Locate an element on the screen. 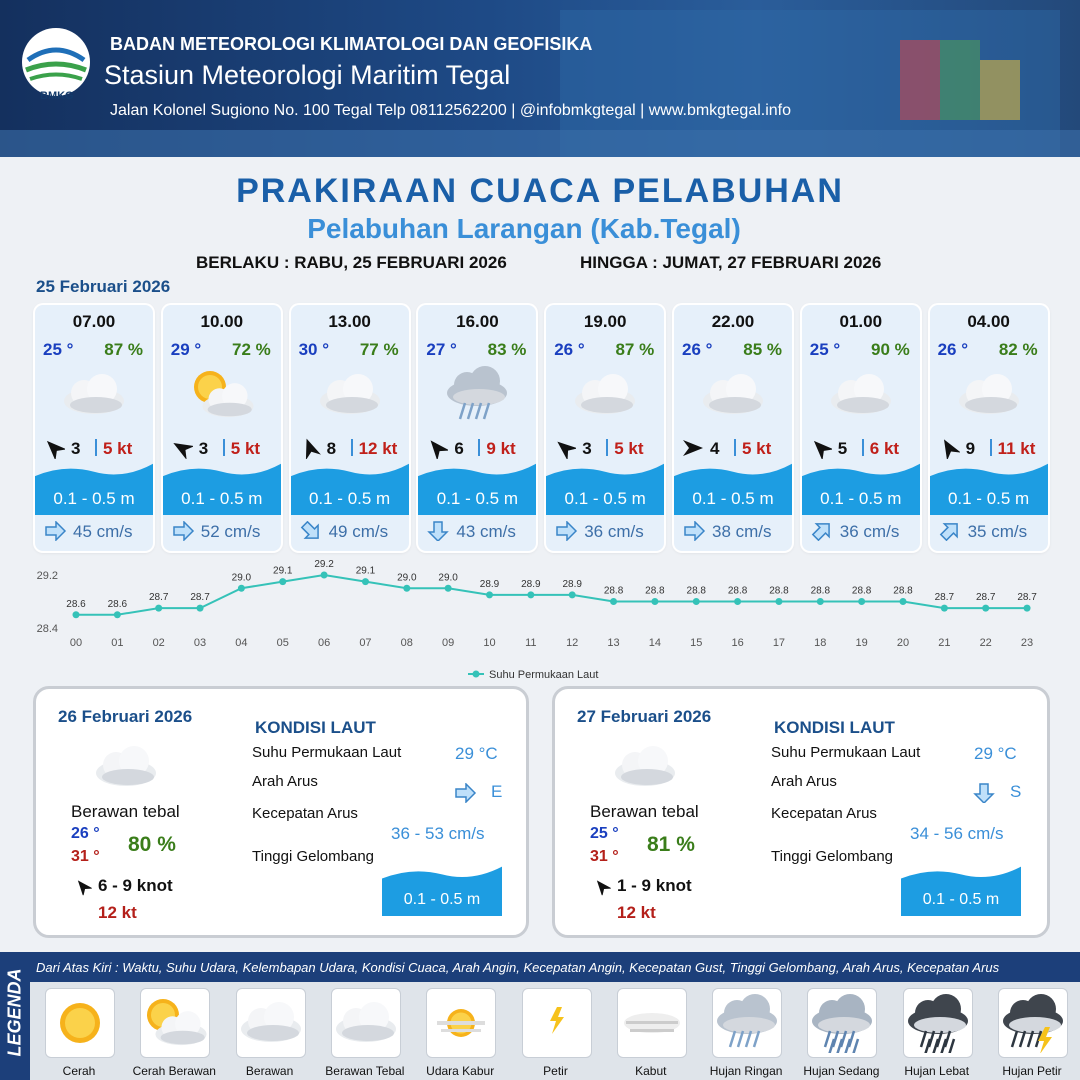  sea-label: Arah Arus is located at coordinates (285, 781).